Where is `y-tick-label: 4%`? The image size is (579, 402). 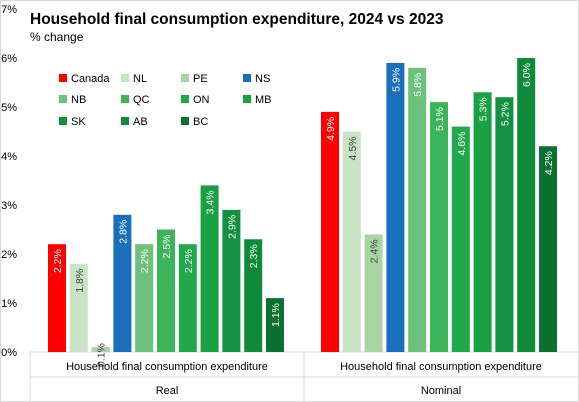
y-tick-label: 4% is located at coordinates (9, 157).